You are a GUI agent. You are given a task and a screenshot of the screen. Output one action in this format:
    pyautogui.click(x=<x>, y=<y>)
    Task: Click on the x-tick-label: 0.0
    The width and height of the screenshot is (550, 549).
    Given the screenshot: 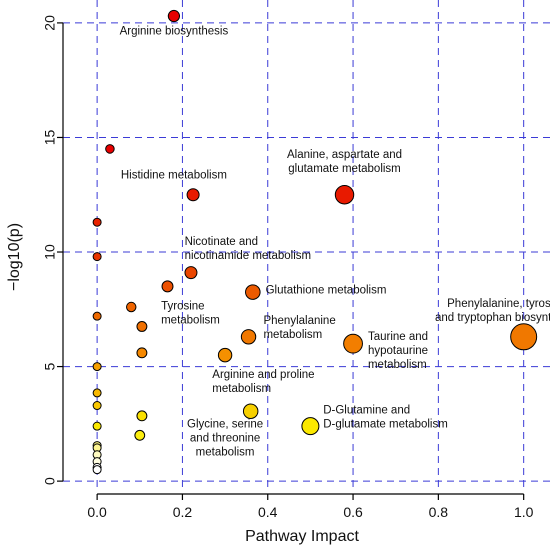 What is the action you would take?
    pyautogui.click(x=97, y=512)
    